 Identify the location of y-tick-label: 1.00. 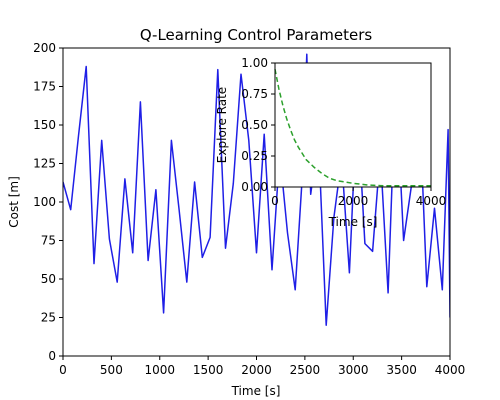
(254, 63).